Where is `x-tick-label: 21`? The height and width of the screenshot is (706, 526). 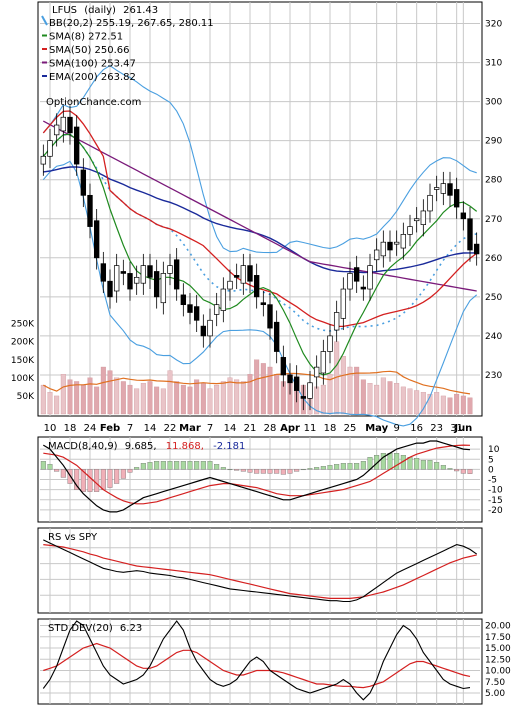 x-tick-label: 21 is located at coordinates (250, 428).